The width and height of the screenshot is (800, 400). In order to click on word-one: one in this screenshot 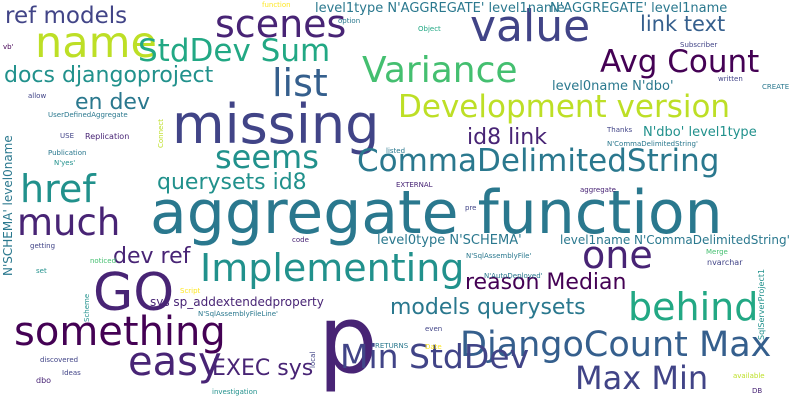, I will do `click(617, 255)`.